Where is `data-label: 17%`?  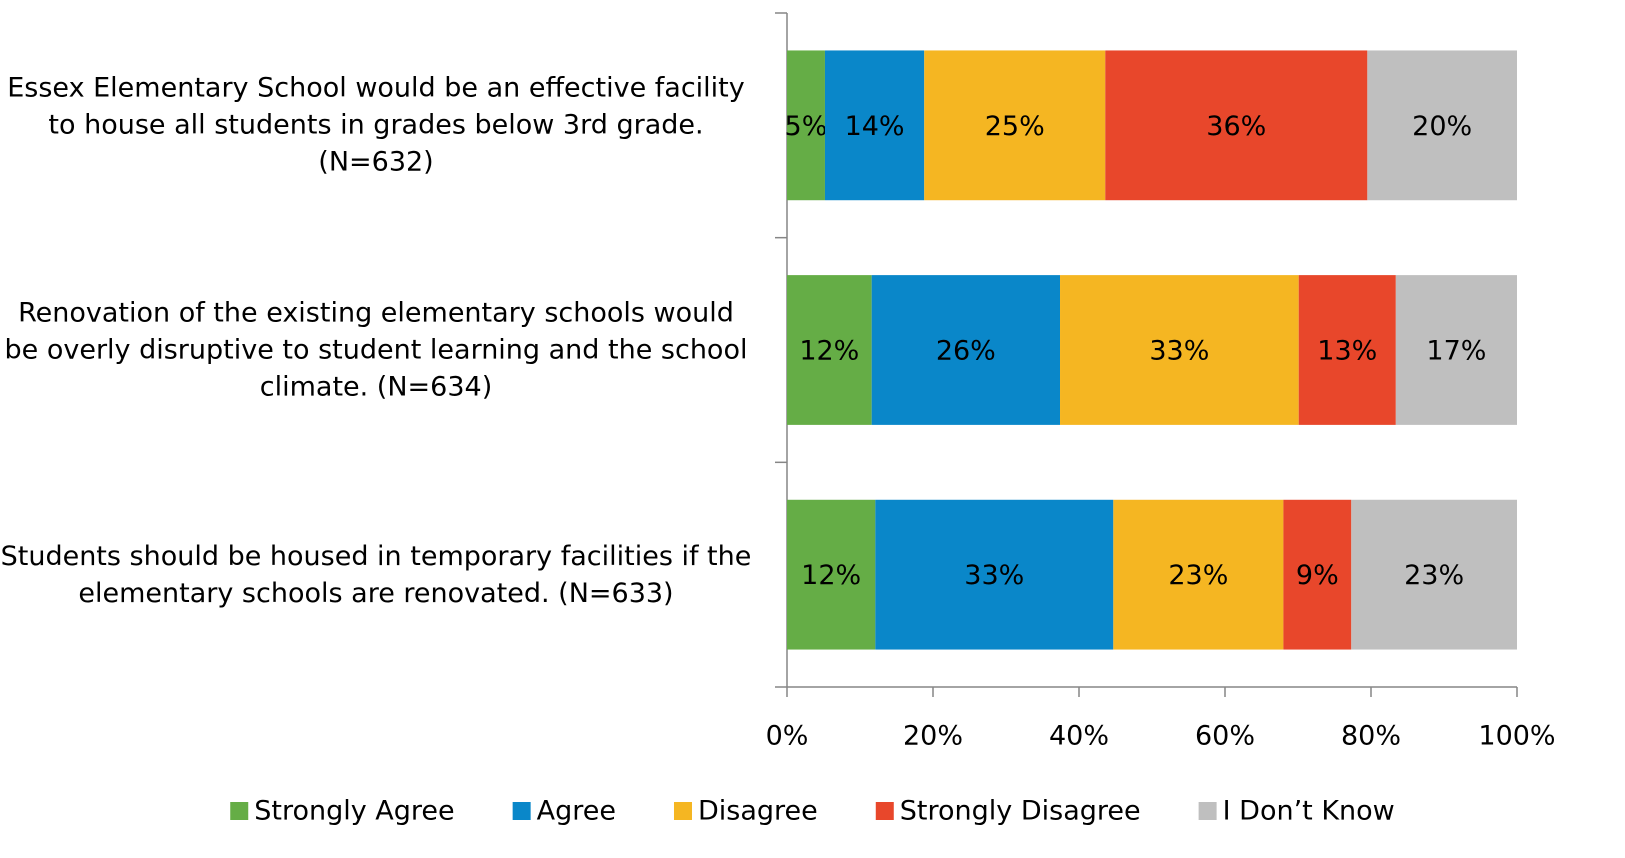
data-label: 17% is located at coordinates (1456, 351).